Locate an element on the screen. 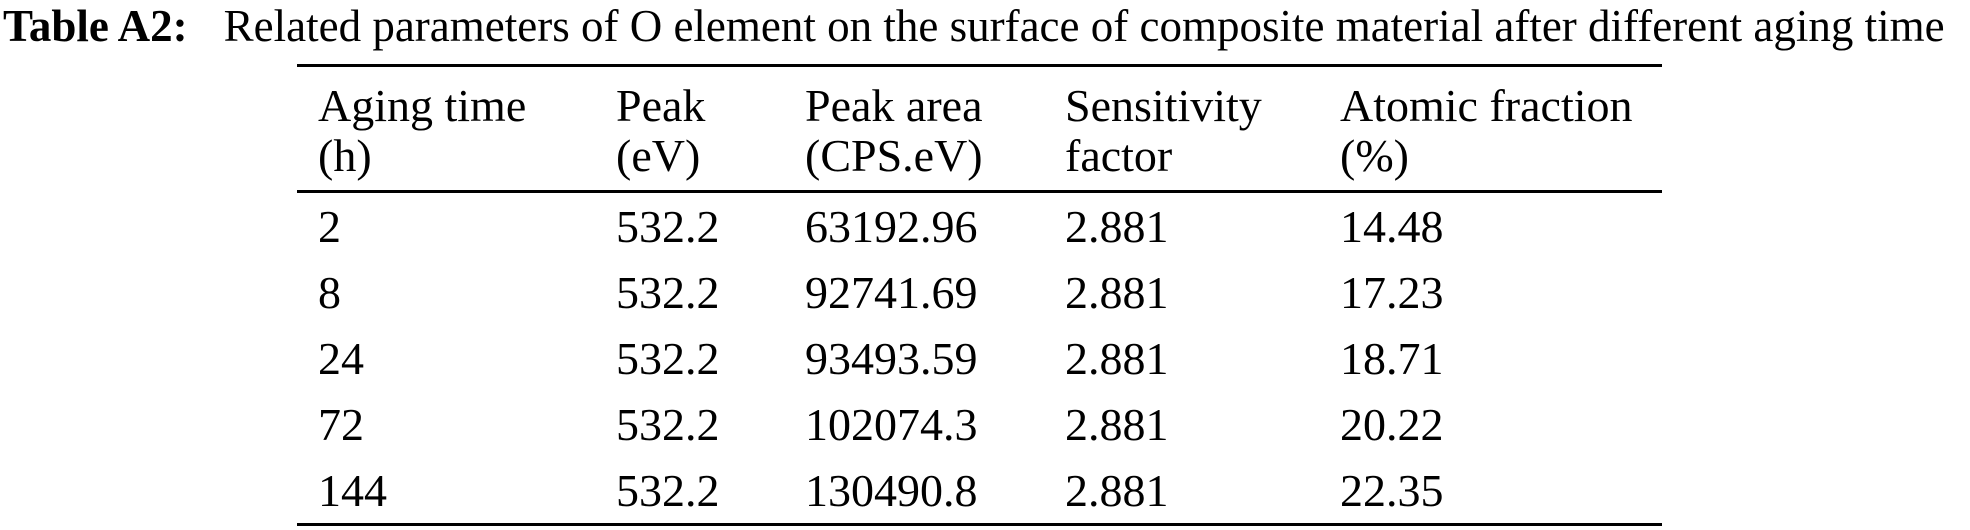  col-header-peak: Peak (eV) is located at coordinates (710, 129).